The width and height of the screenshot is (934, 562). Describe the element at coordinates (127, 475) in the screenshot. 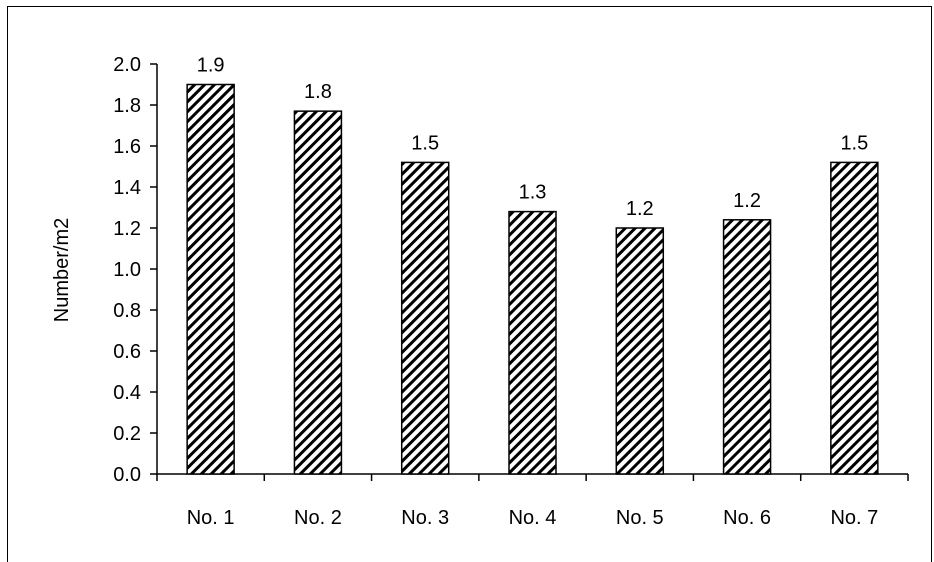

I see `y-tick-label: 0.0` at that location.